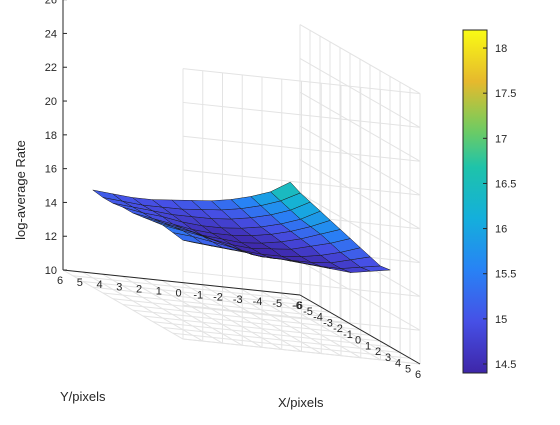 The width and height of the screenshot is (560, 425). What do you see at coordinates (80, 283) in the screenshot?
I see `y-tick-label: 5` at bounding box center [80, 283].